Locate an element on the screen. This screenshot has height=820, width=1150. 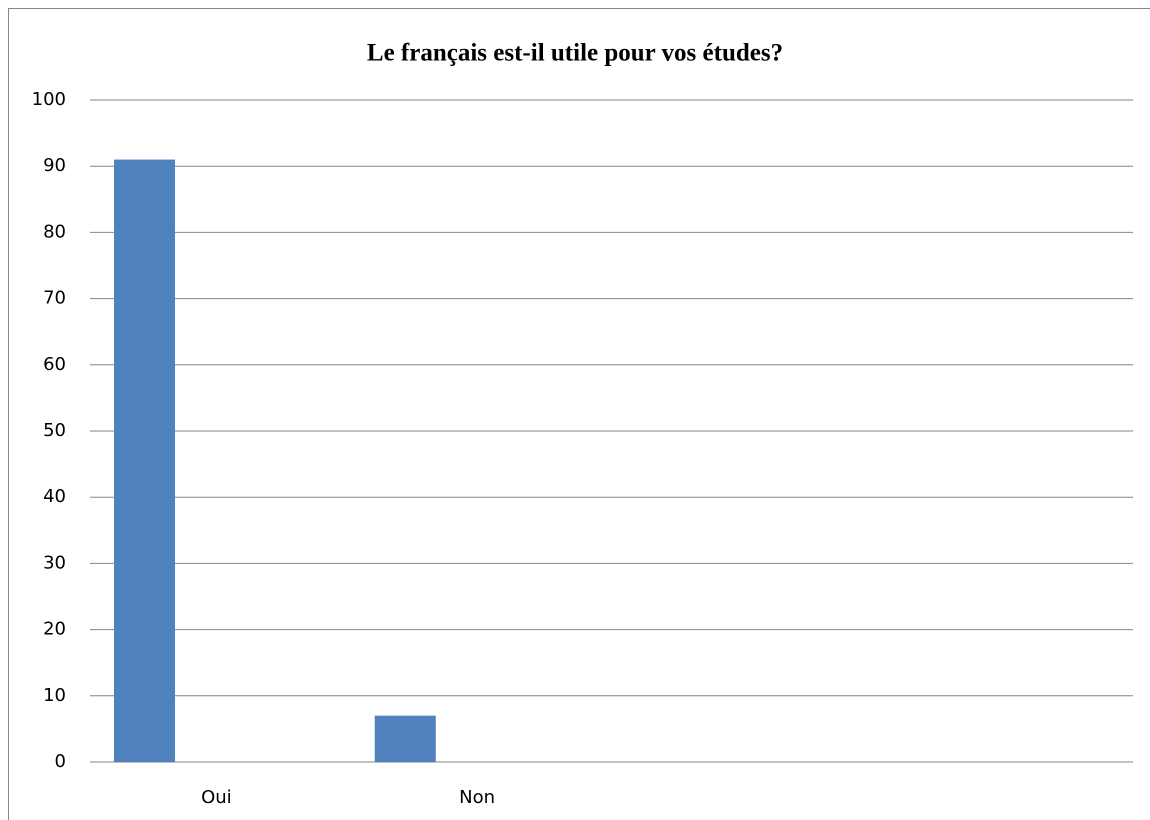
y-tick-label: 100 is located at coordinates (49, 99).